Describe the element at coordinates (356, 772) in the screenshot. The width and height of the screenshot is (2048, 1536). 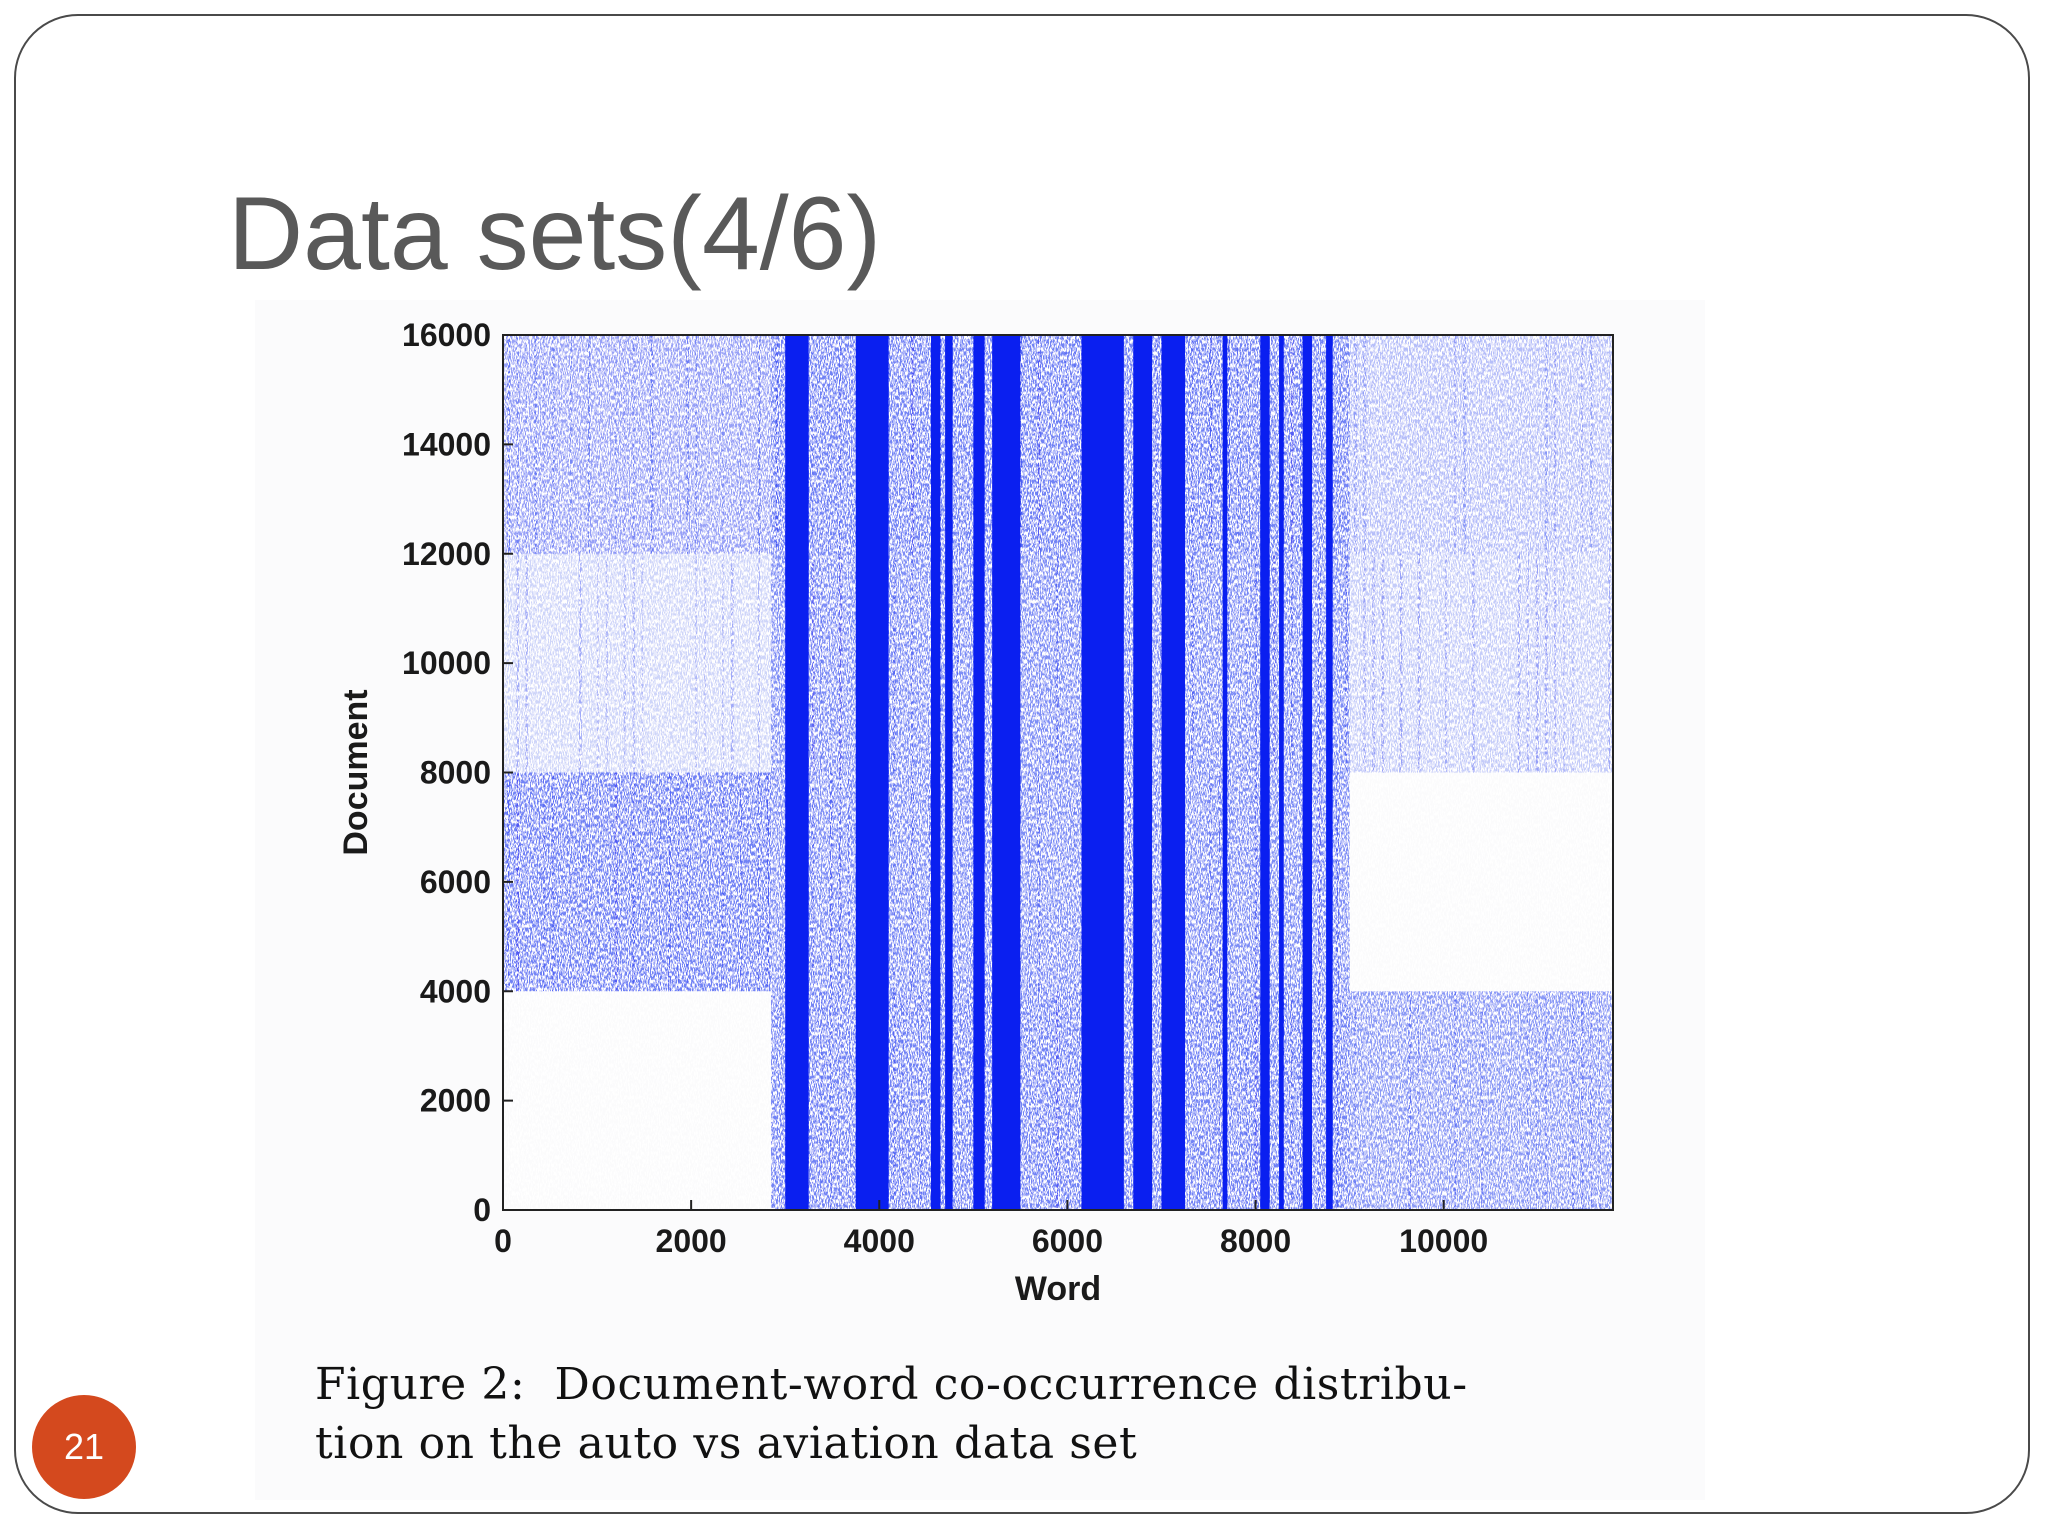
I see `y-axis-label: Document` at that location.